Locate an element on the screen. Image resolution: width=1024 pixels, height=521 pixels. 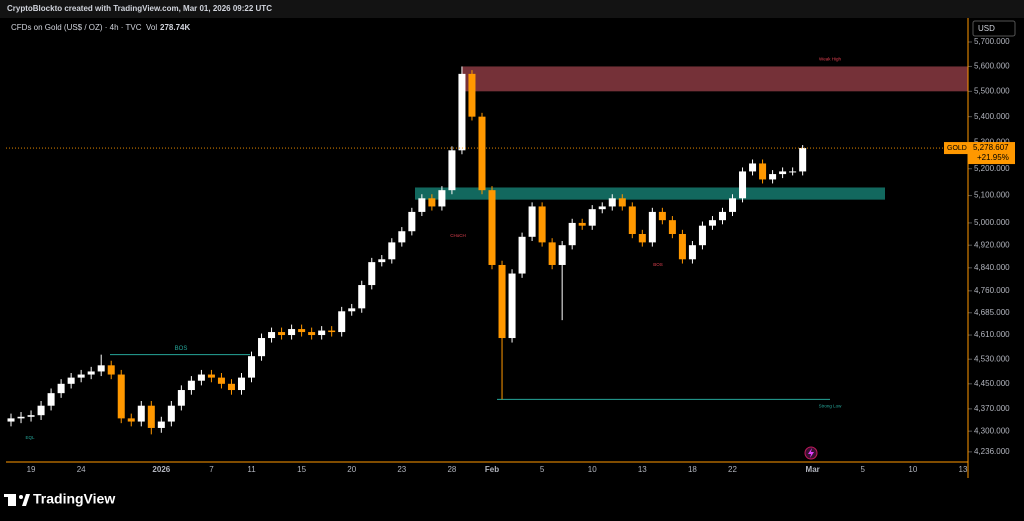
symbol: CFDs on Gold (US$ / OZ) · 4h · TVC is located at coordinates (76, 27).